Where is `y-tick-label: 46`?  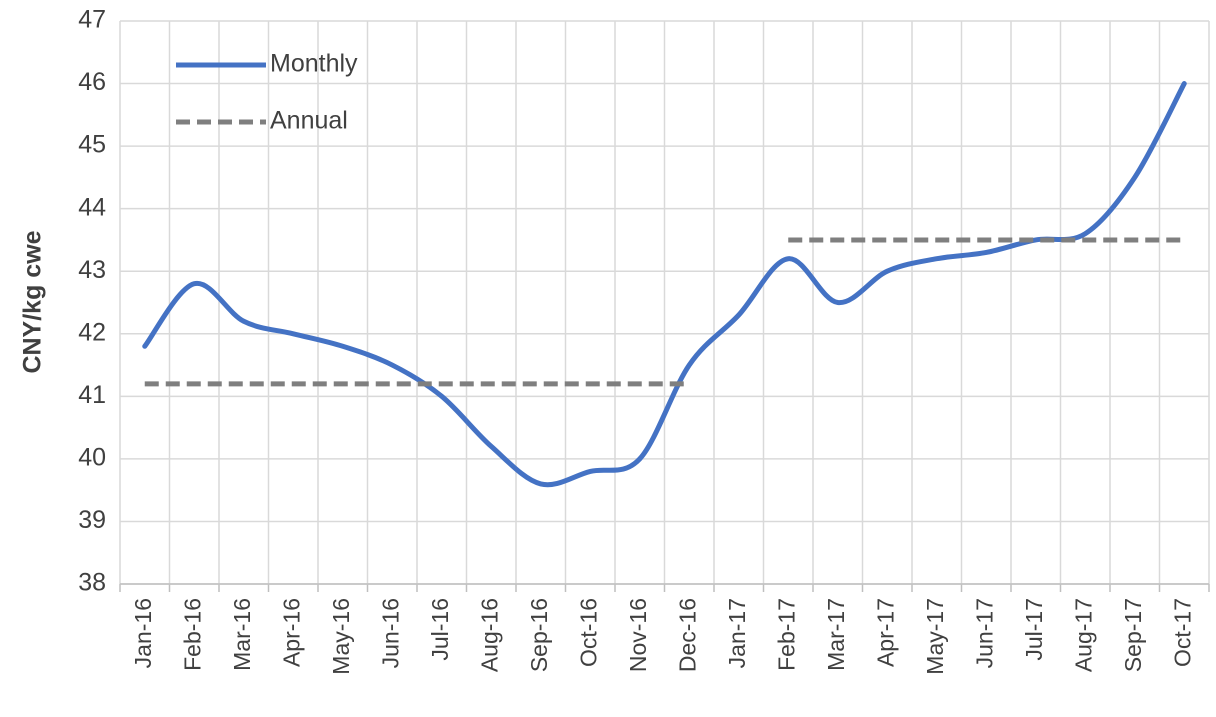 y-tick-label: 46 is located at coordinates (92, 82).